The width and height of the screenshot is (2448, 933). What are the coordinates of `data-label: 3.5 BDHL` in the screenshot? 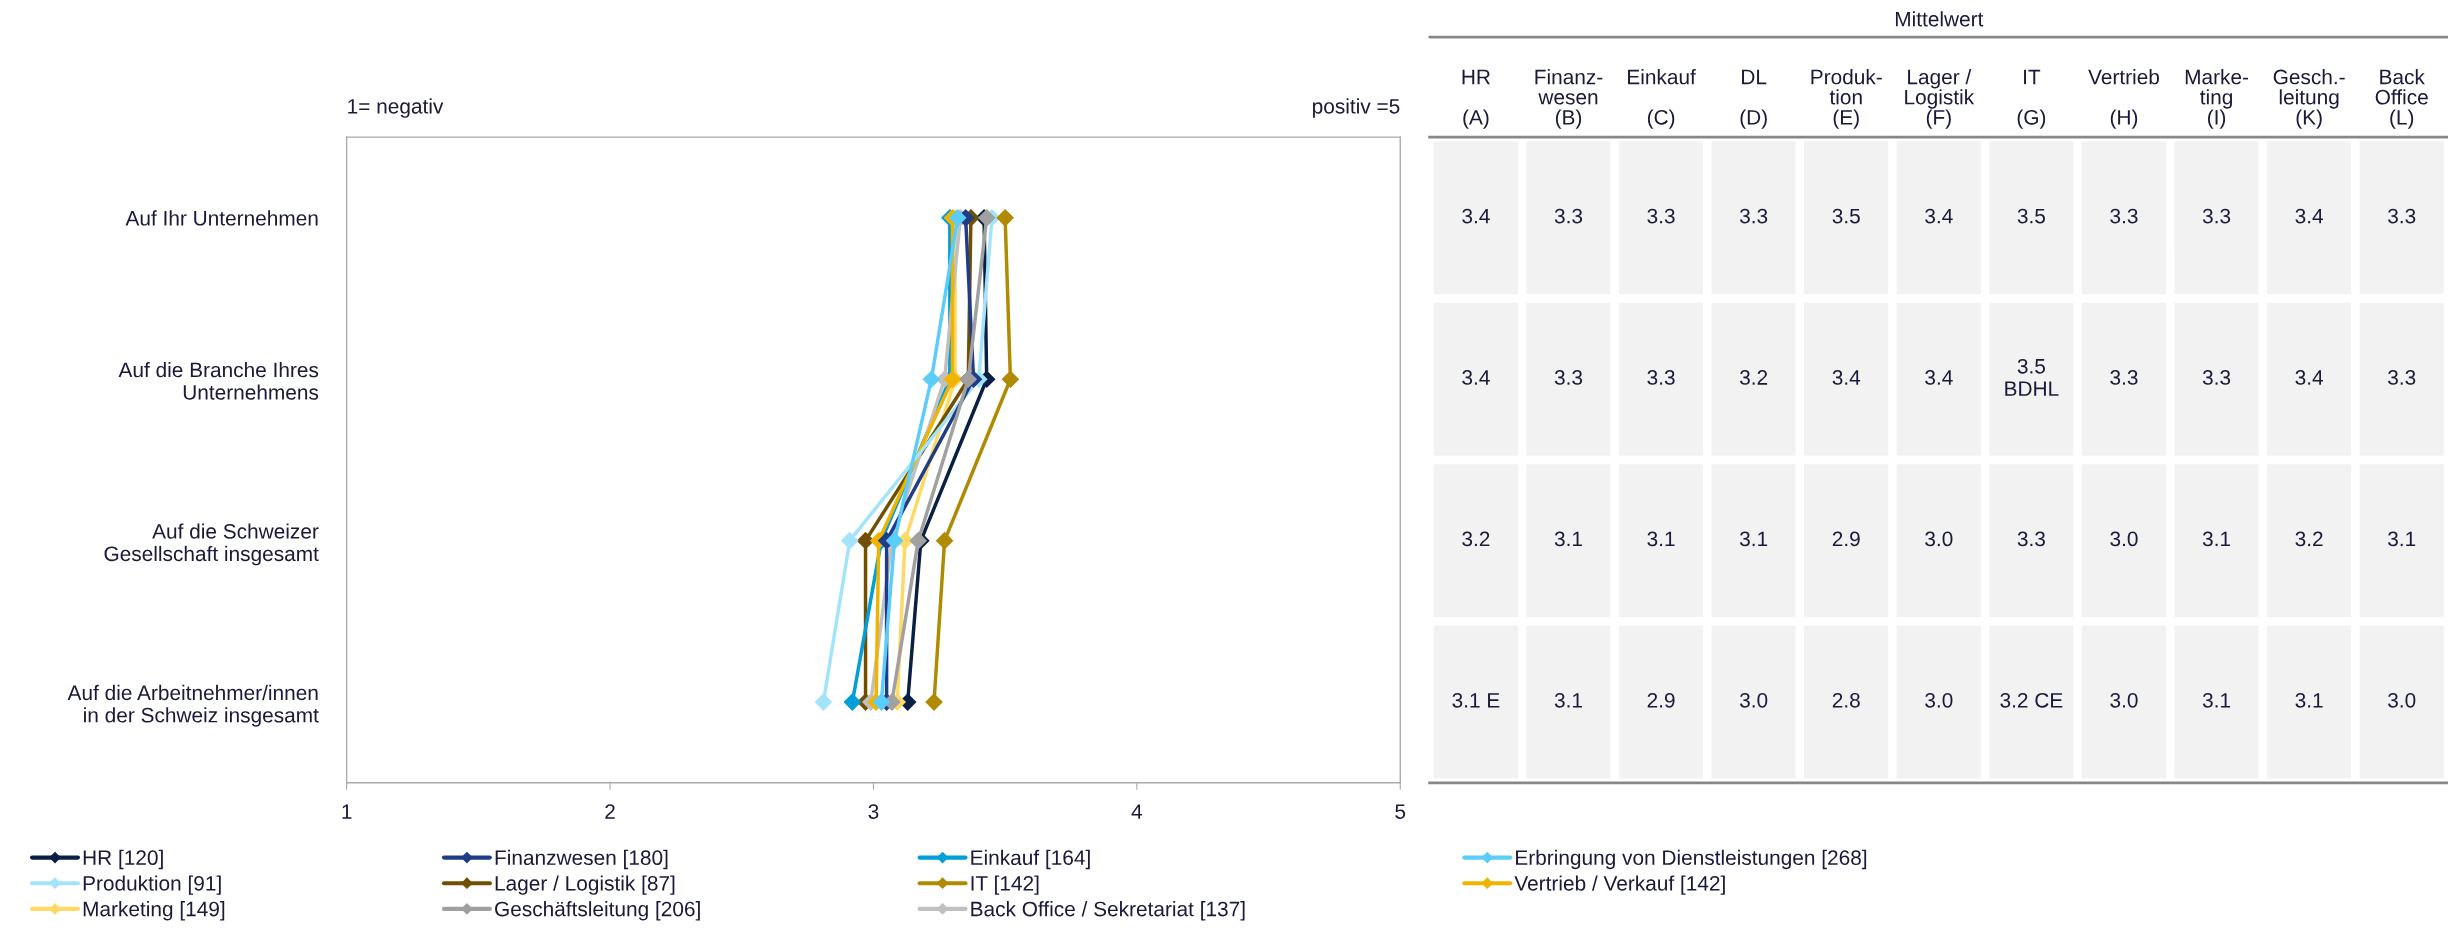 It's located at (2032, 377).